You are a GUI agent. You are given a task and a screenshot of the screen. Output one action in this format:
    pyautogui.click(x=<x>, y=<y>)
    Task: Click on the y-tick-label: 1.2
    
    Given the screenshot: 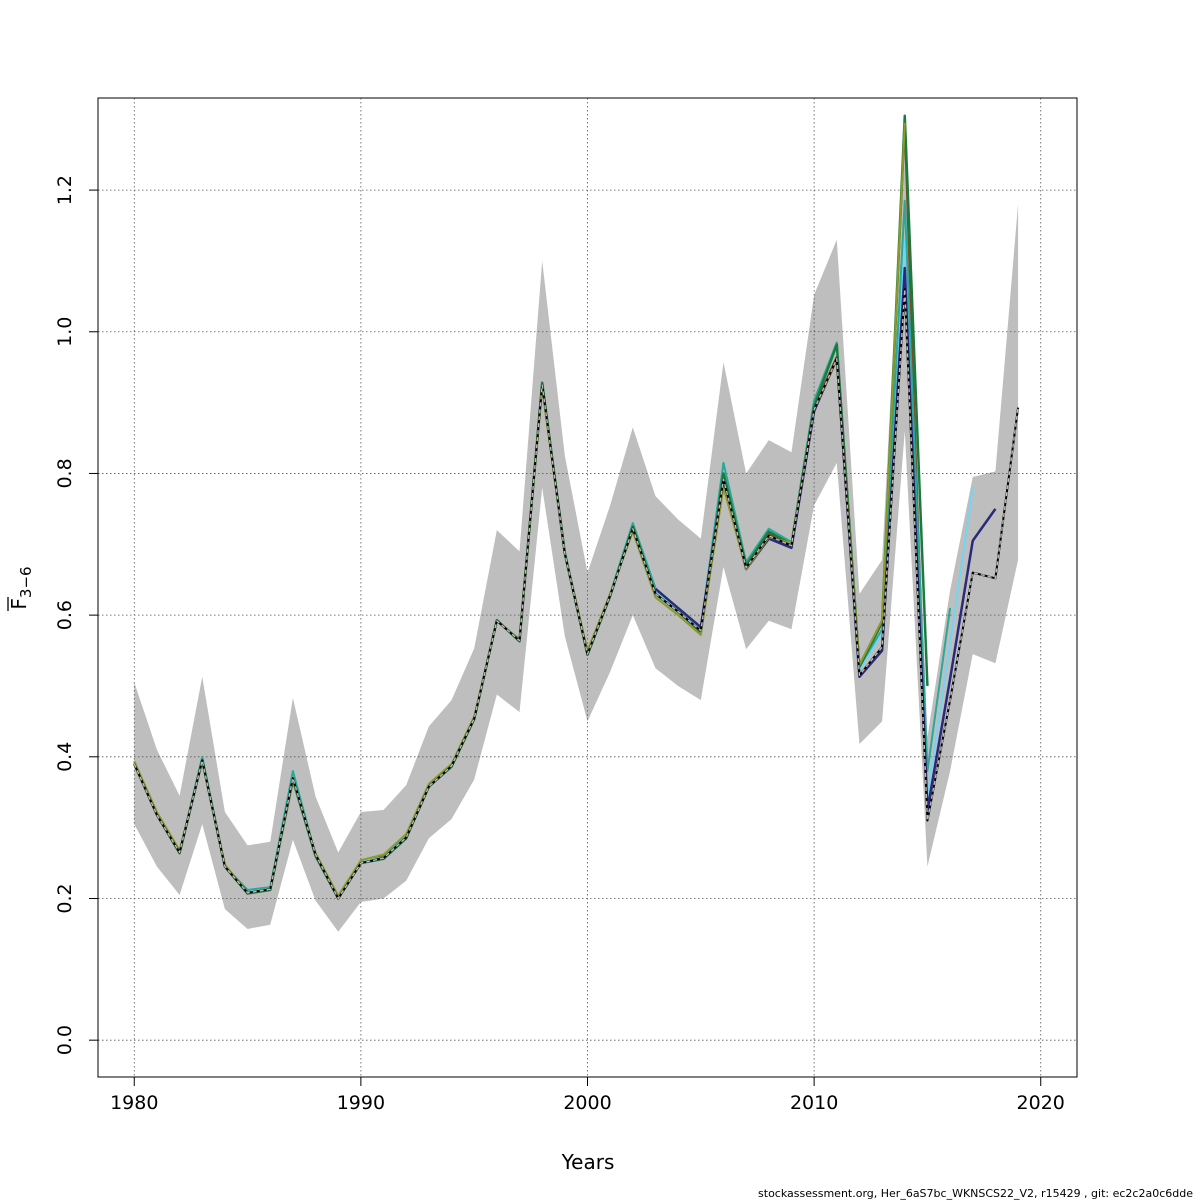 What is the action you would take?
    pyautogui.click(x=65, y=190)
    